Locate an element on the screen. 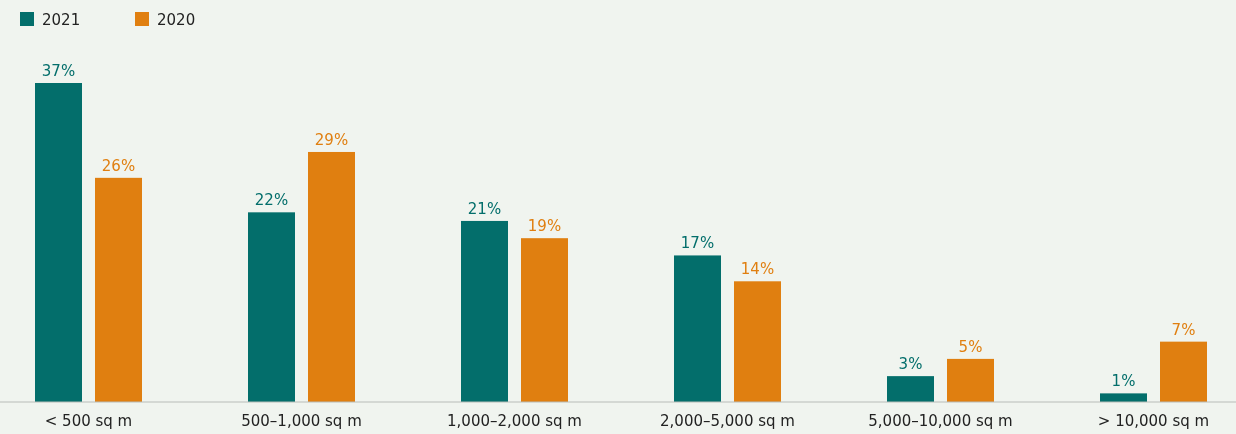 This screenshot has height=434, width=1236. x-tick-label: < 500 sq m is located at coordinates (88, 421).